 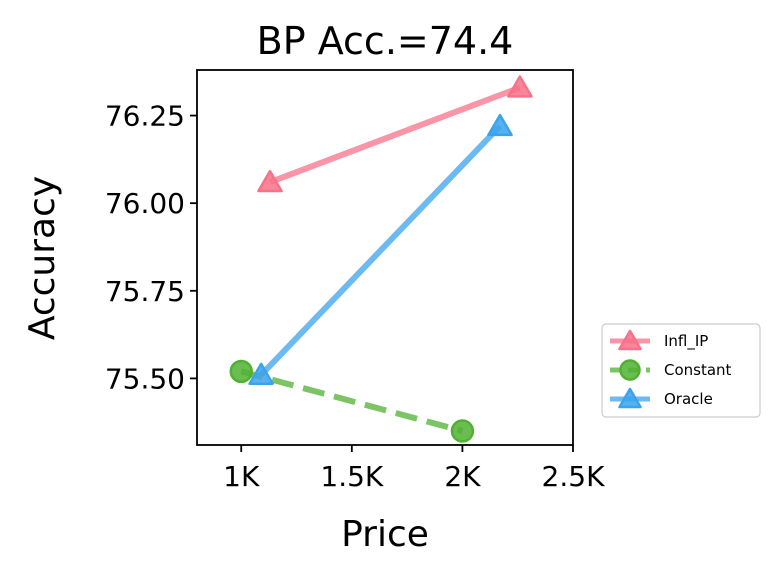 I want to click on legend-label: Constant, so click(x=698, y=370).